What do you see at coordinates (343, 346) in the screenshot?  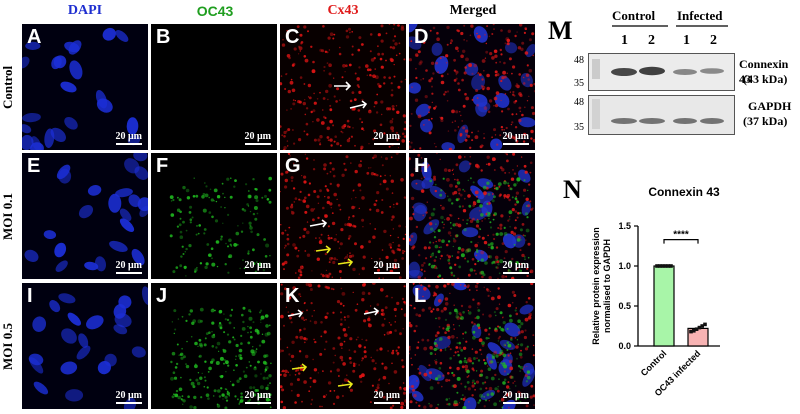 I see `panel-cx43-moi05: K 20 μm` at bounding box center [343, 346].